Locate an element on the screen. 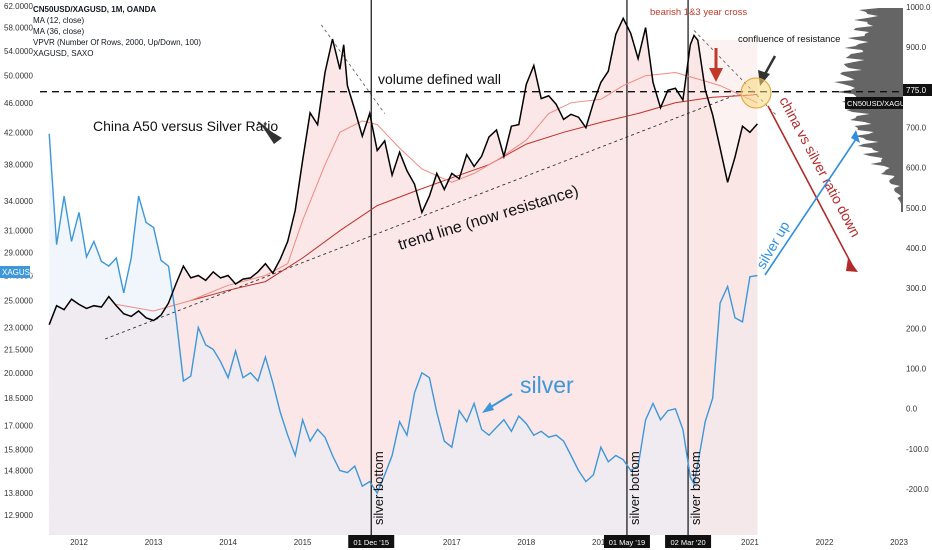  ratio-tag-bg is located at coordinates (874, 103).